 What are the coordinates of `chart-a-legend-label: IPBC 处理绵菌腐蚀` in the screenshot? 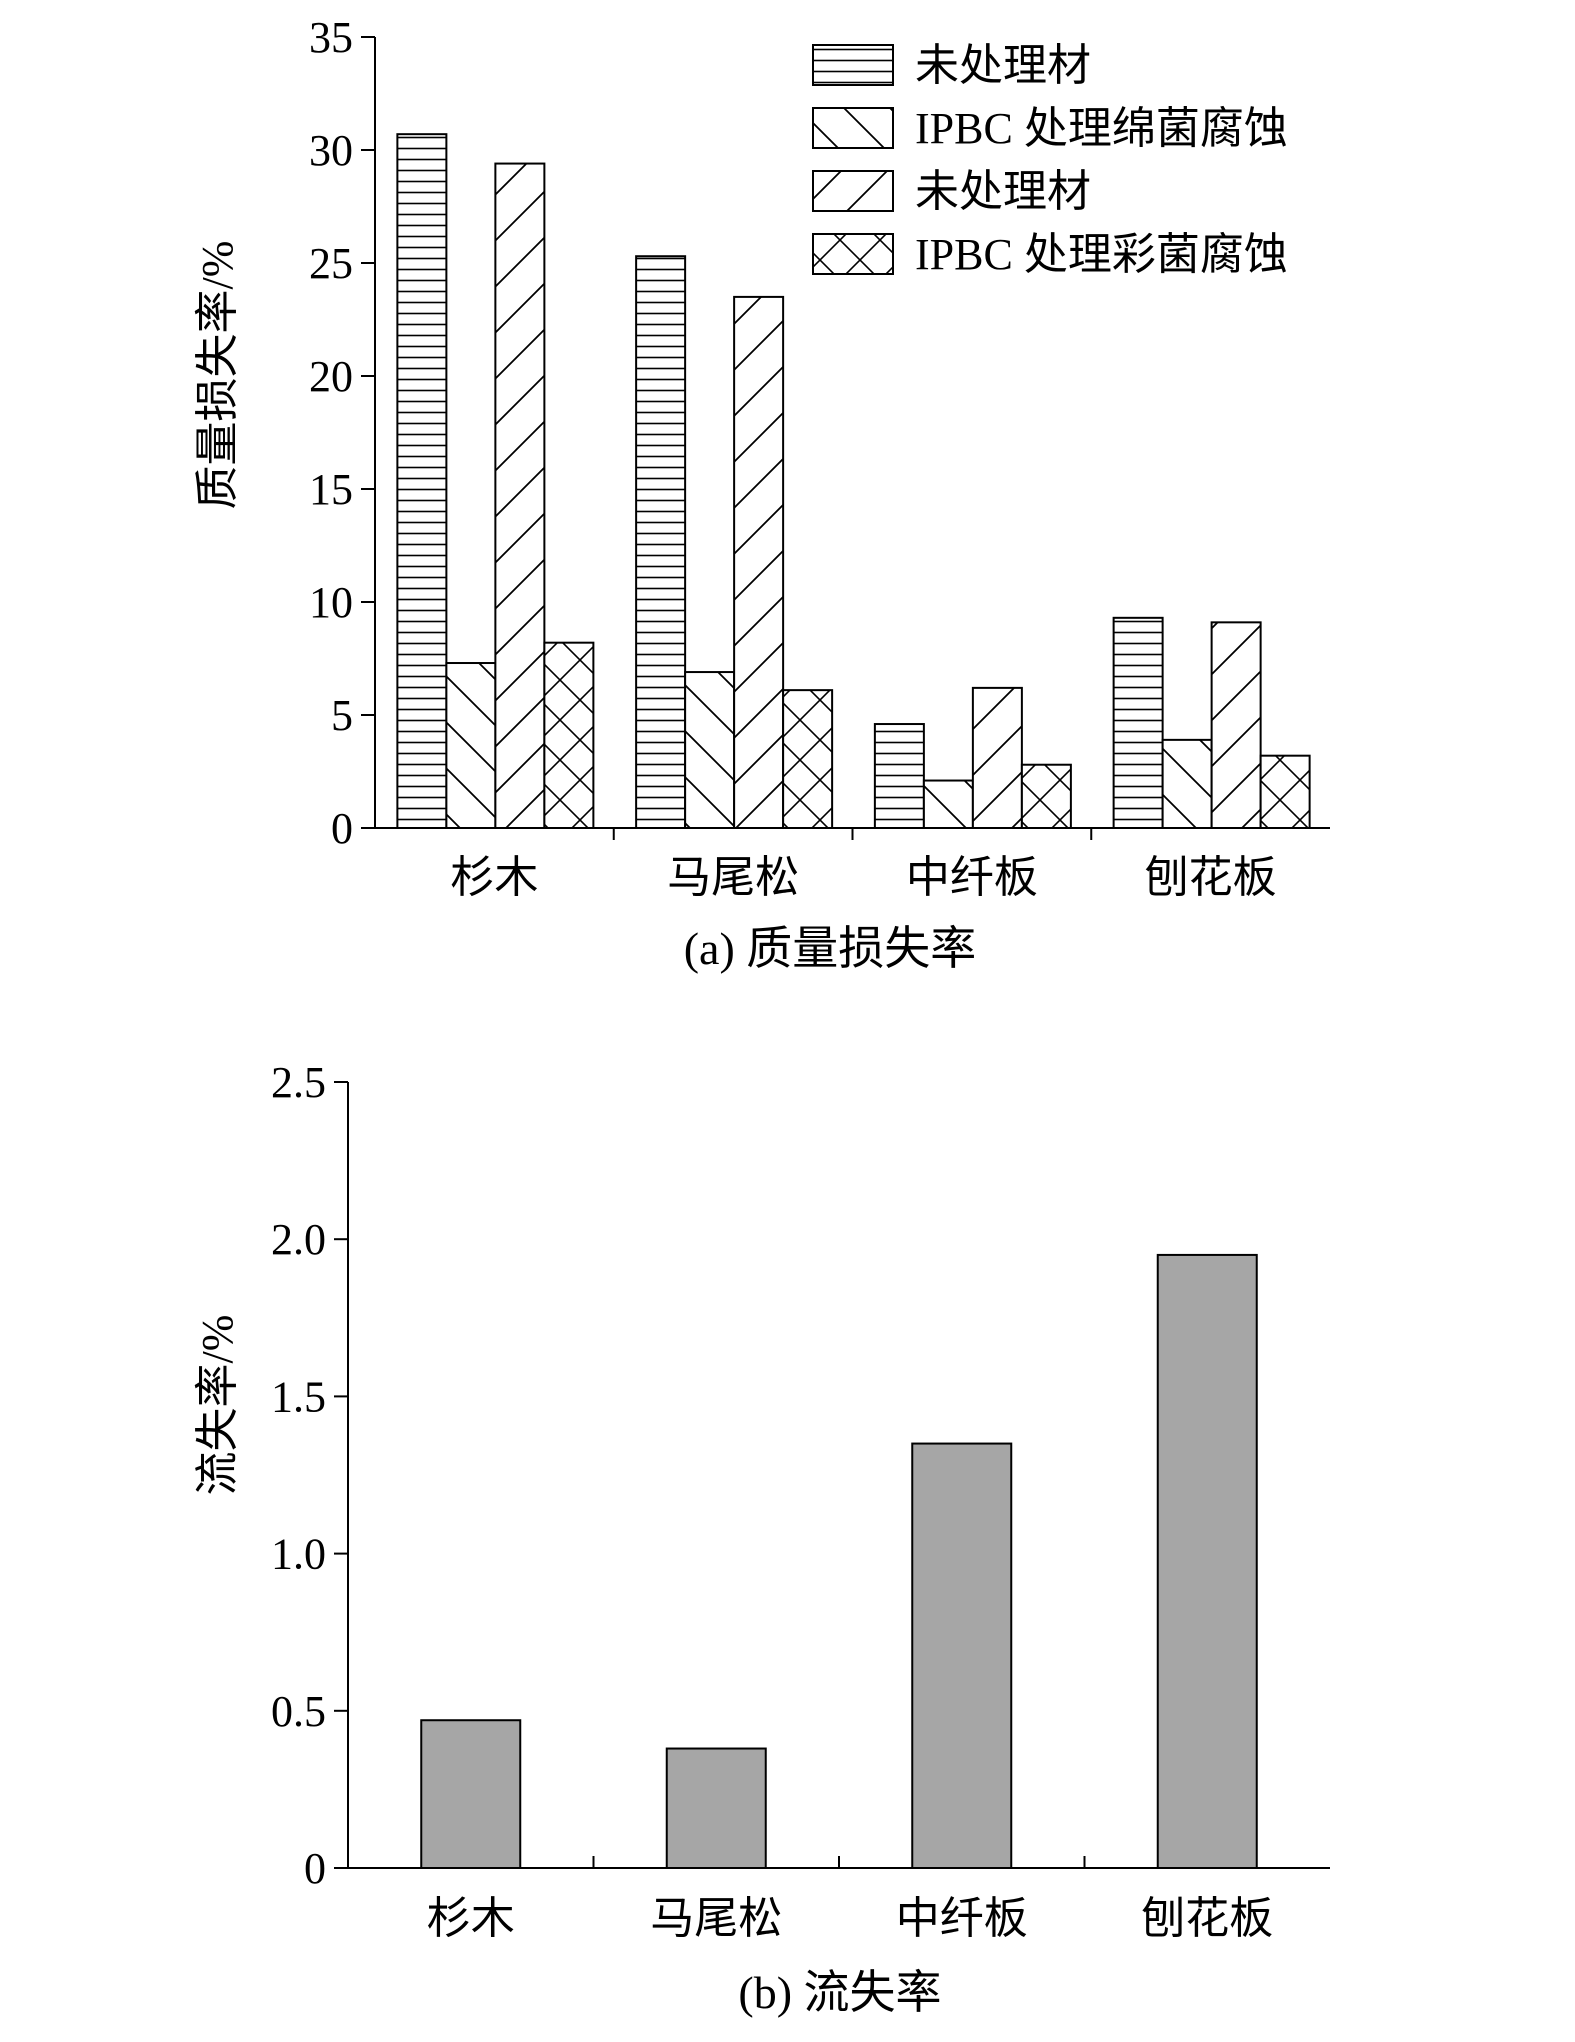 It's located at (1101, 128).